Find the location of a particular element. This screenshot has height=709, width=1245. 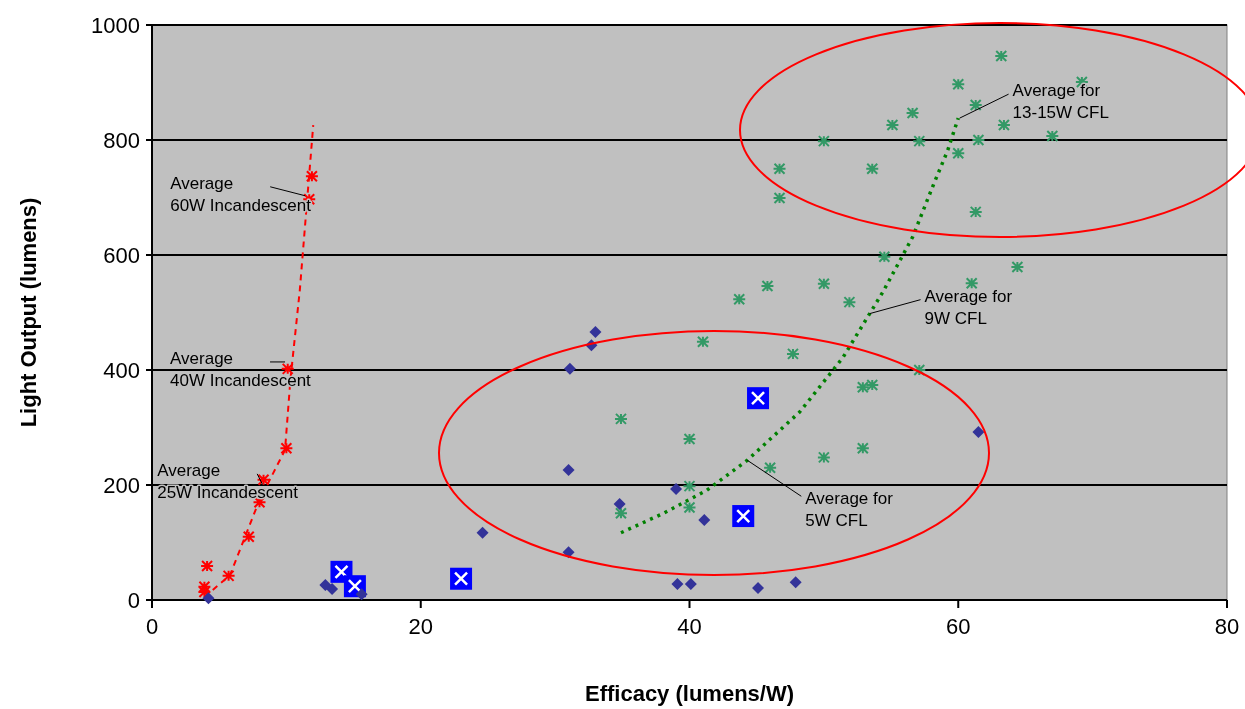

x-tick-label: 60 is located at coordinates (958, 626).